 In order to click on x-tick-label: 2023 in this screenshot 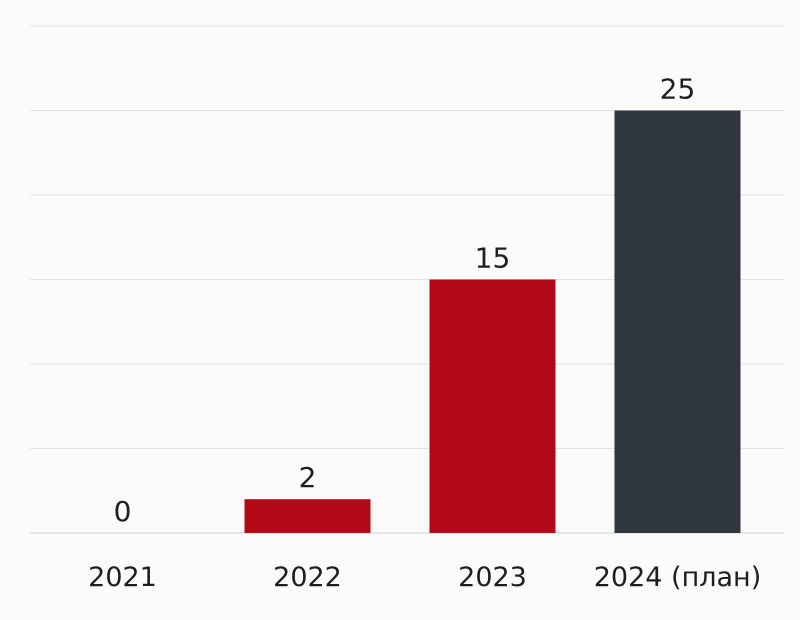, I will do `click(492, 577)`.